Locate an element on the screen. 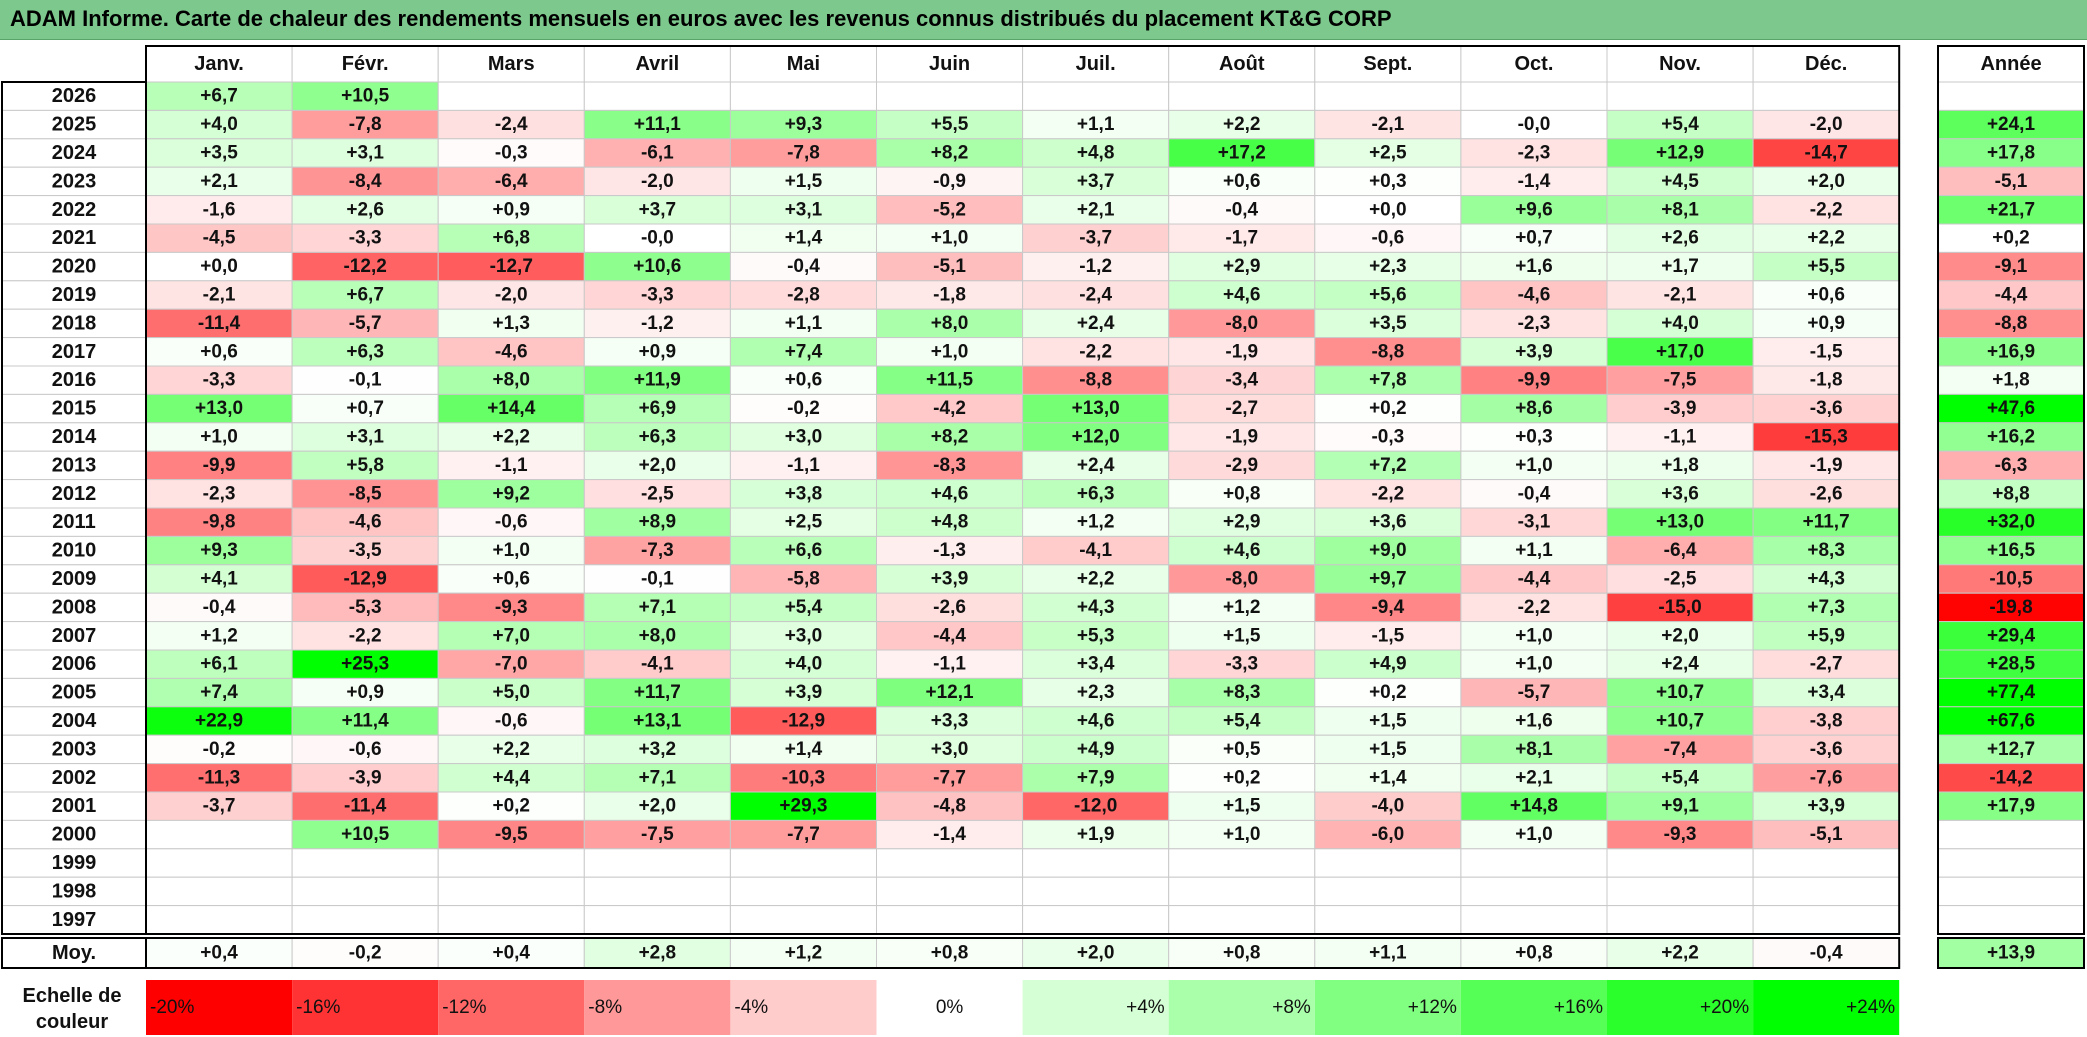  year-label: 2007 is located at coordinates (74, 636).